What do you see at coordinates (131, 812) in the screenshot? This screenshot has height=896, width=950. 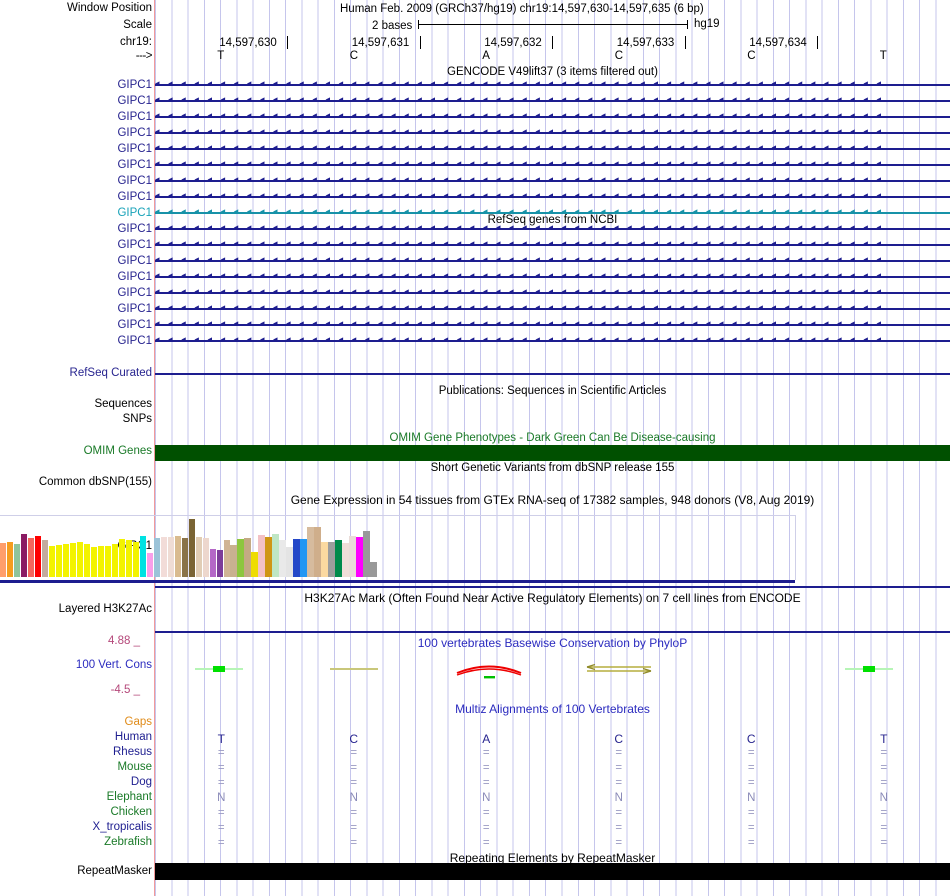 I see `multiz-species-label: Chicken` at bounding box center [131, 812].